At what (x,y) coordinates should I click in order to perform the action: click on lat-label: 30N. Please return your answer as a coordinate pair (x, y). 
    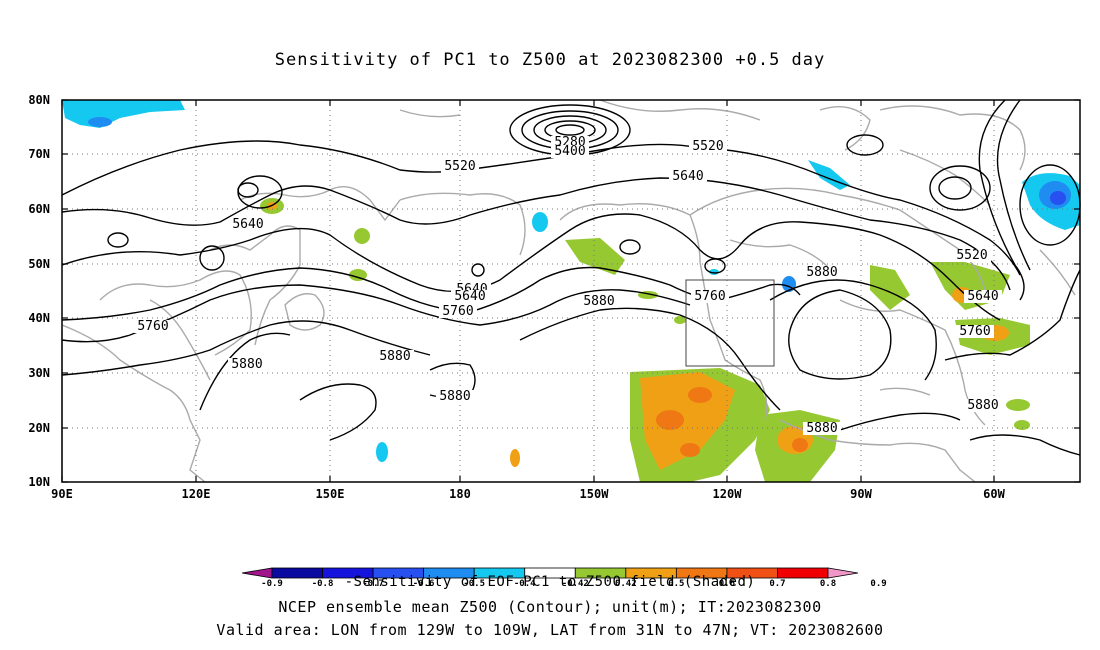
    Looking at the image, I should click on (39, 373).